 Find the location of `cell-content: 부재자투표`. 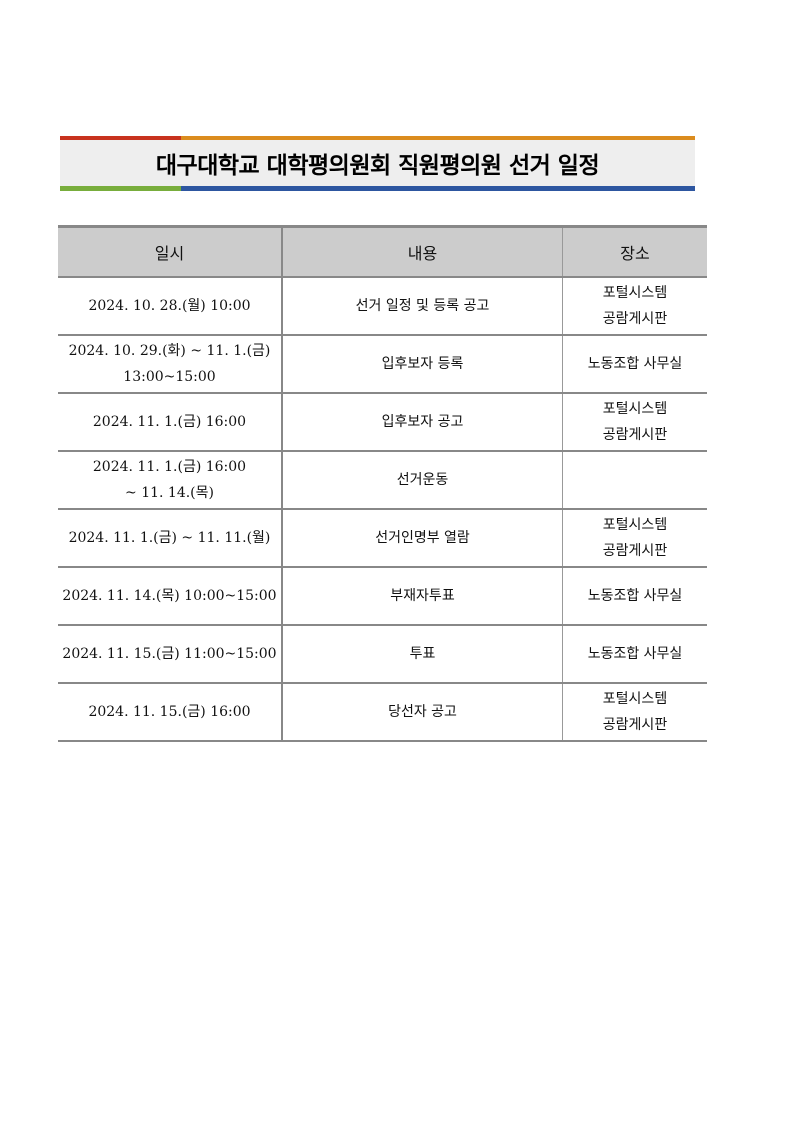

cell-content: 부재자투표 is located at coordinates (422, 596).